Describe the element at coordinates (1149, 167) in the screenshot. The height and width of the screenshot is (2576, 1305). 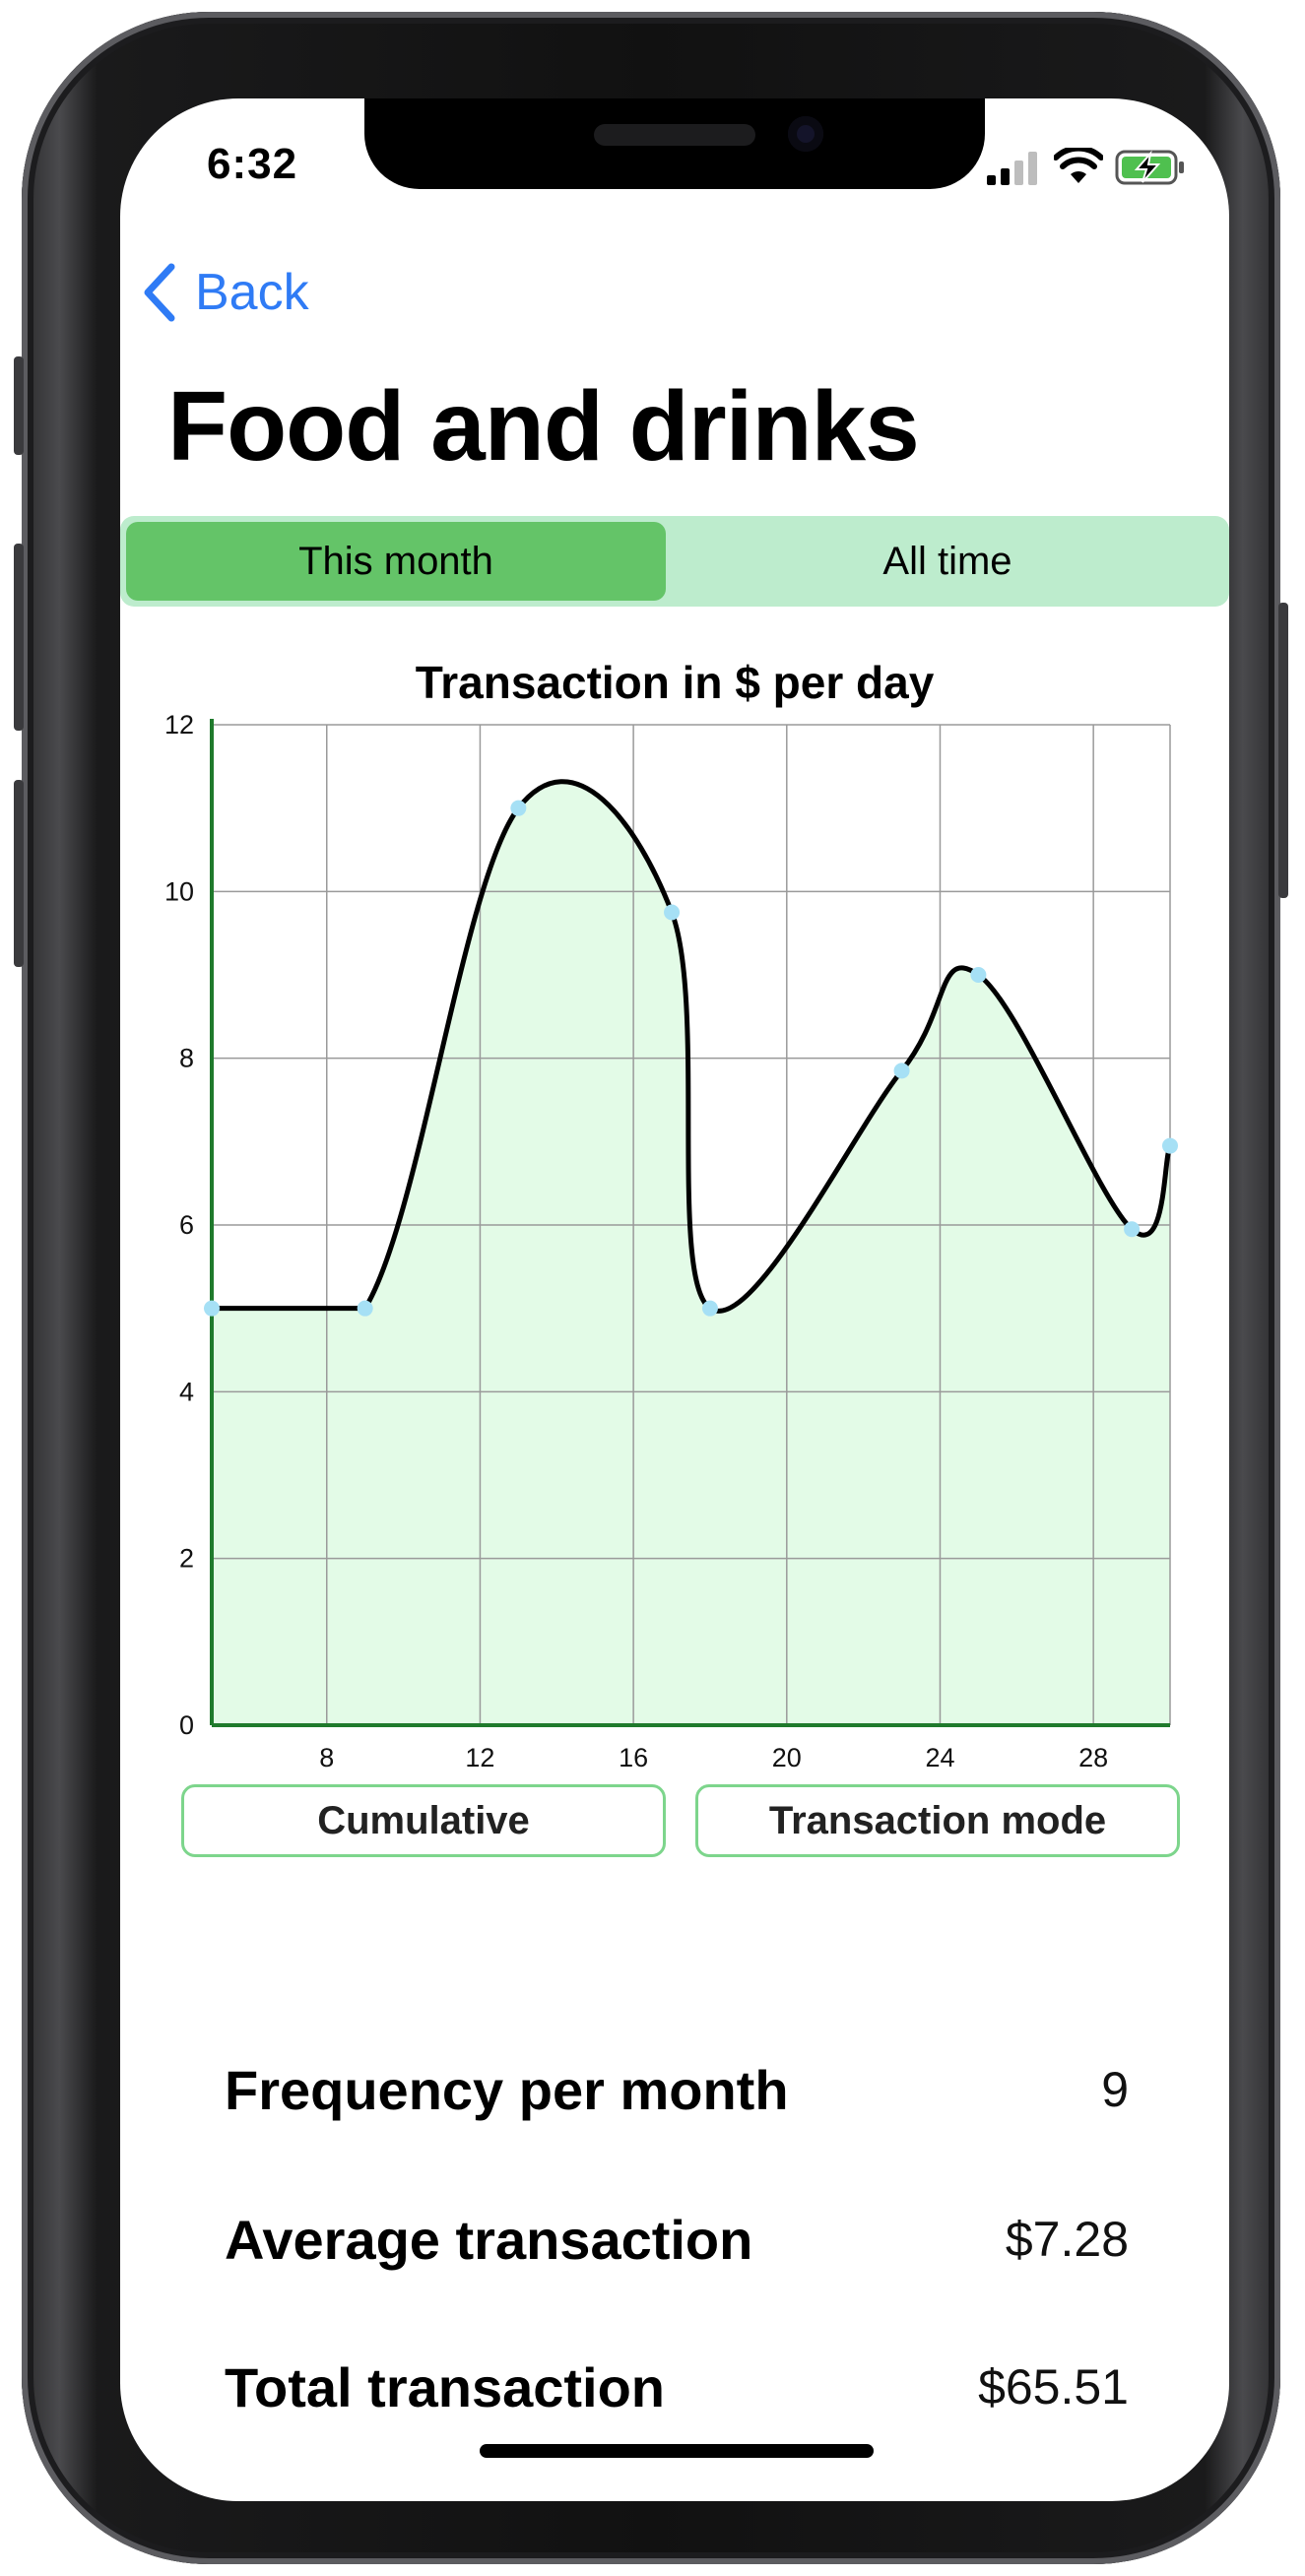
I see `battery-charging-icon` at that location.